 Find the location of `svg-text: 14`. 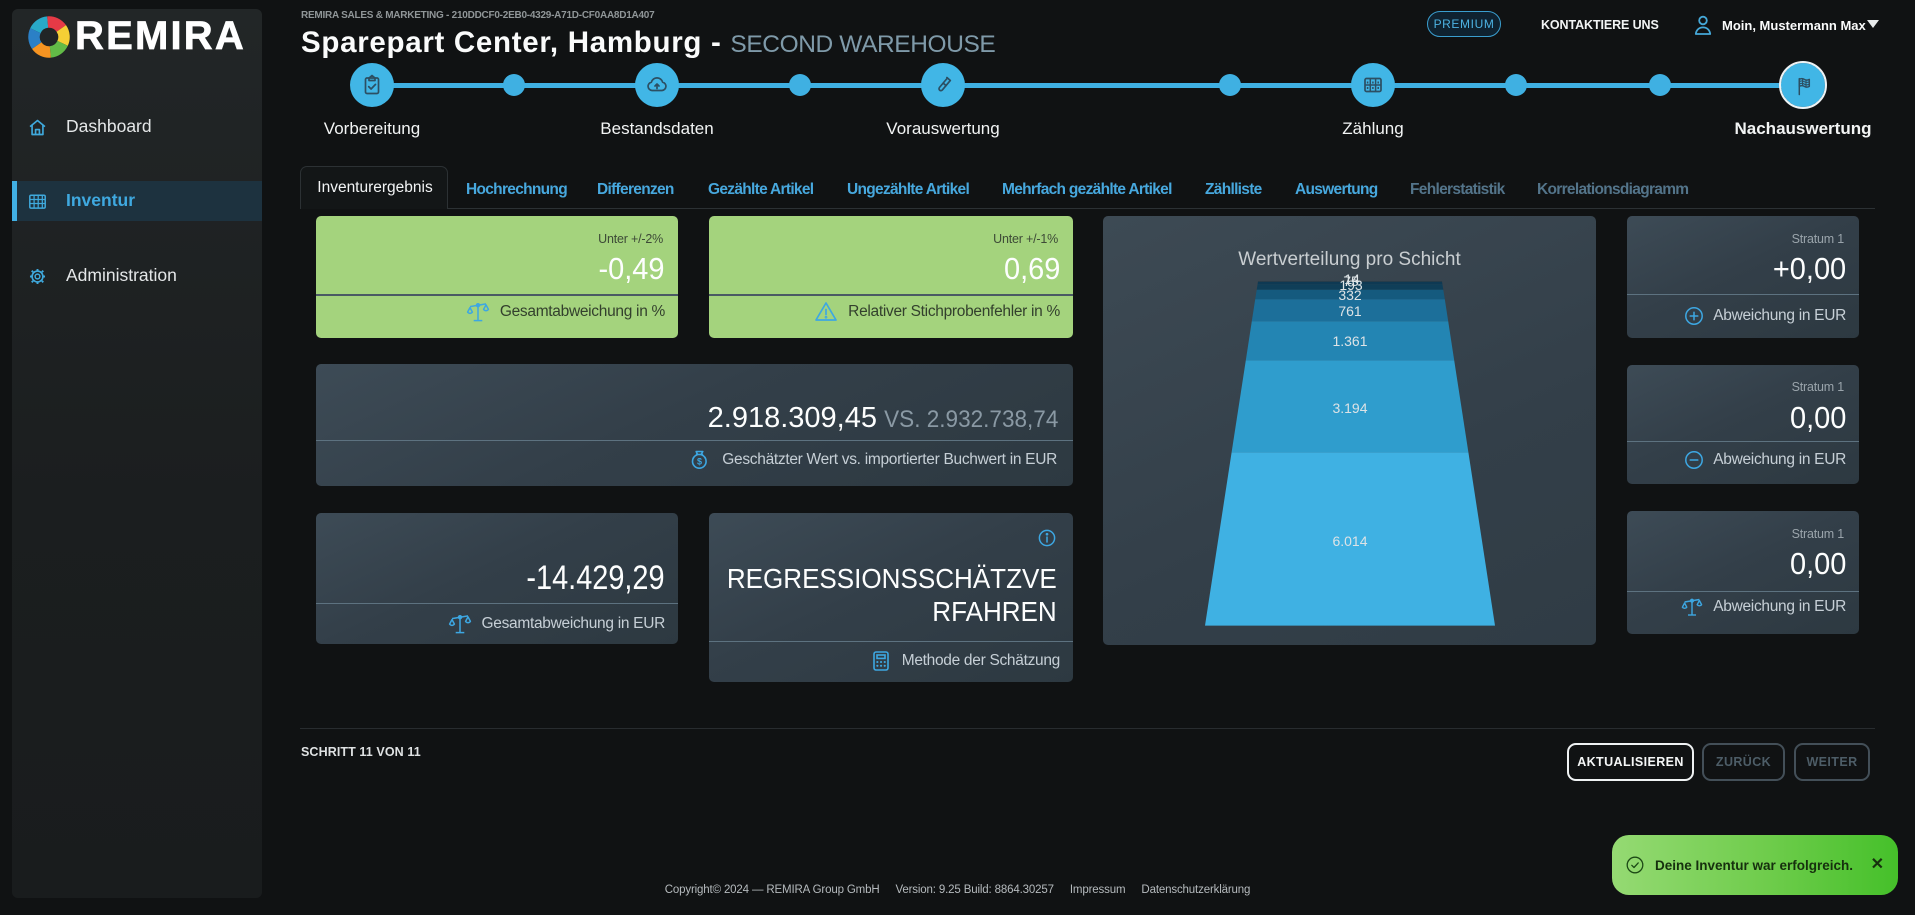

svg-text: 14 is located at coordinates (1352, 279).